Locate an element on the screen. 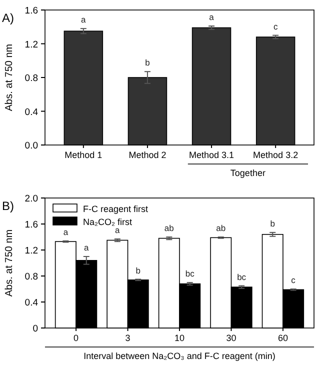 This screenshot has width=324, height=371. x-tick-label: Method 3.1 is located at coordinates (211, 155).